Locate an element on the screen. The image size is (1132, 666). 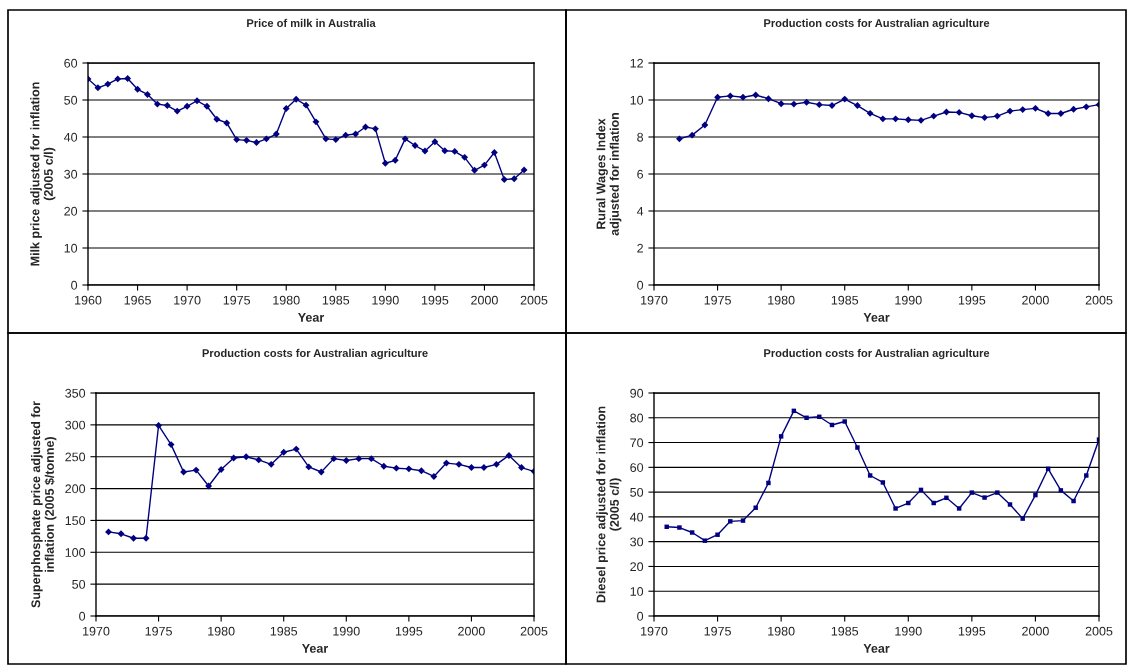
x-tick-label: 1985 is located at coordinates (845, 300).